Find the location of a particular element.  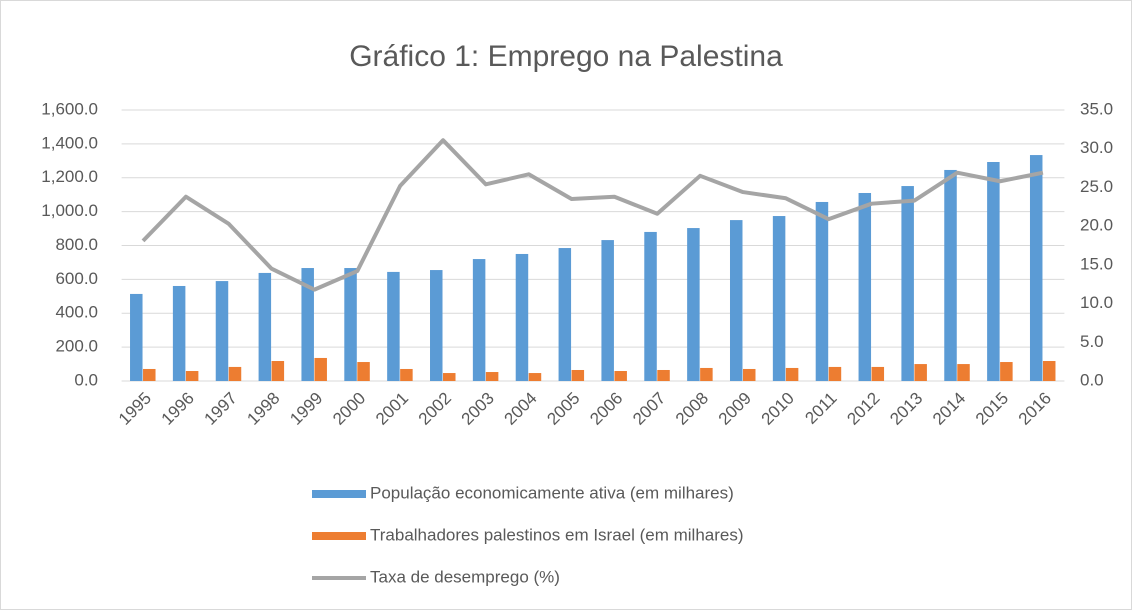

y-tick-label: 800.0 is located at coordinates (76, 244).